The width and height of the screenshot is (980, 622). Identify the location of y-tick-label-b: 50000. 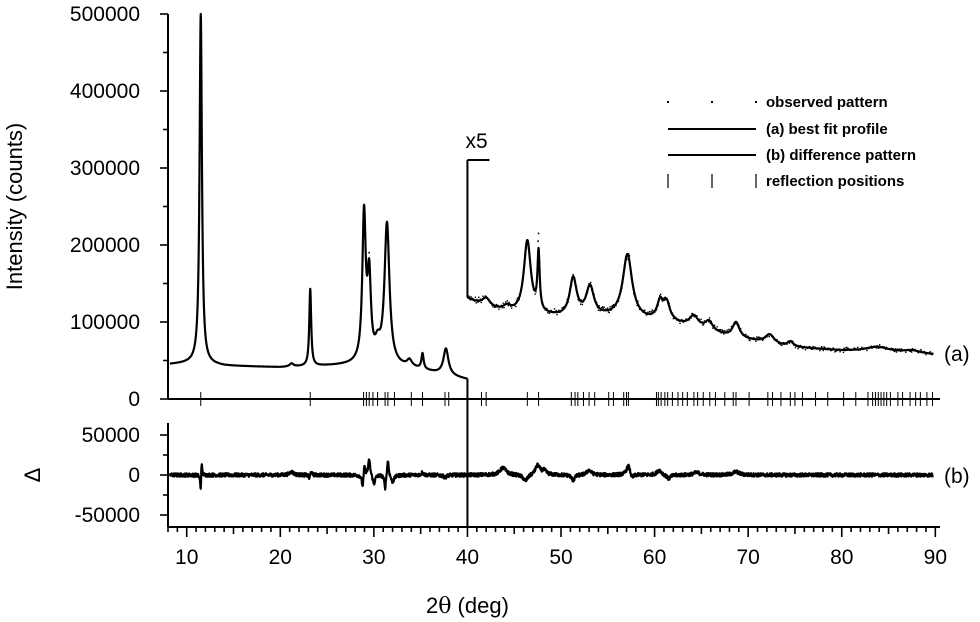
(111, 435).